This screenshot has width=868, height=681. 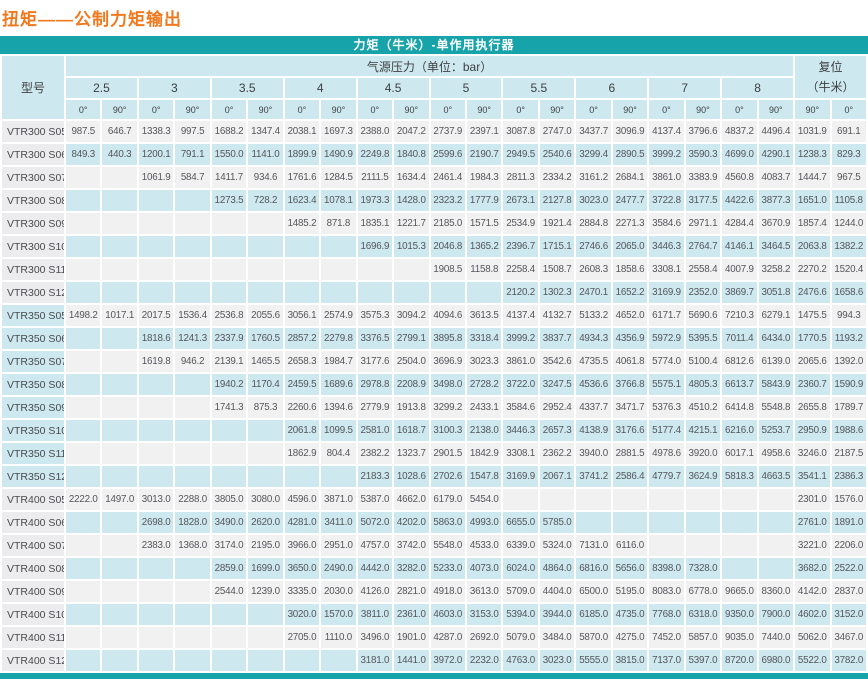 I want to click on torque-cell: 3624.9, so click(x=703, y=476).